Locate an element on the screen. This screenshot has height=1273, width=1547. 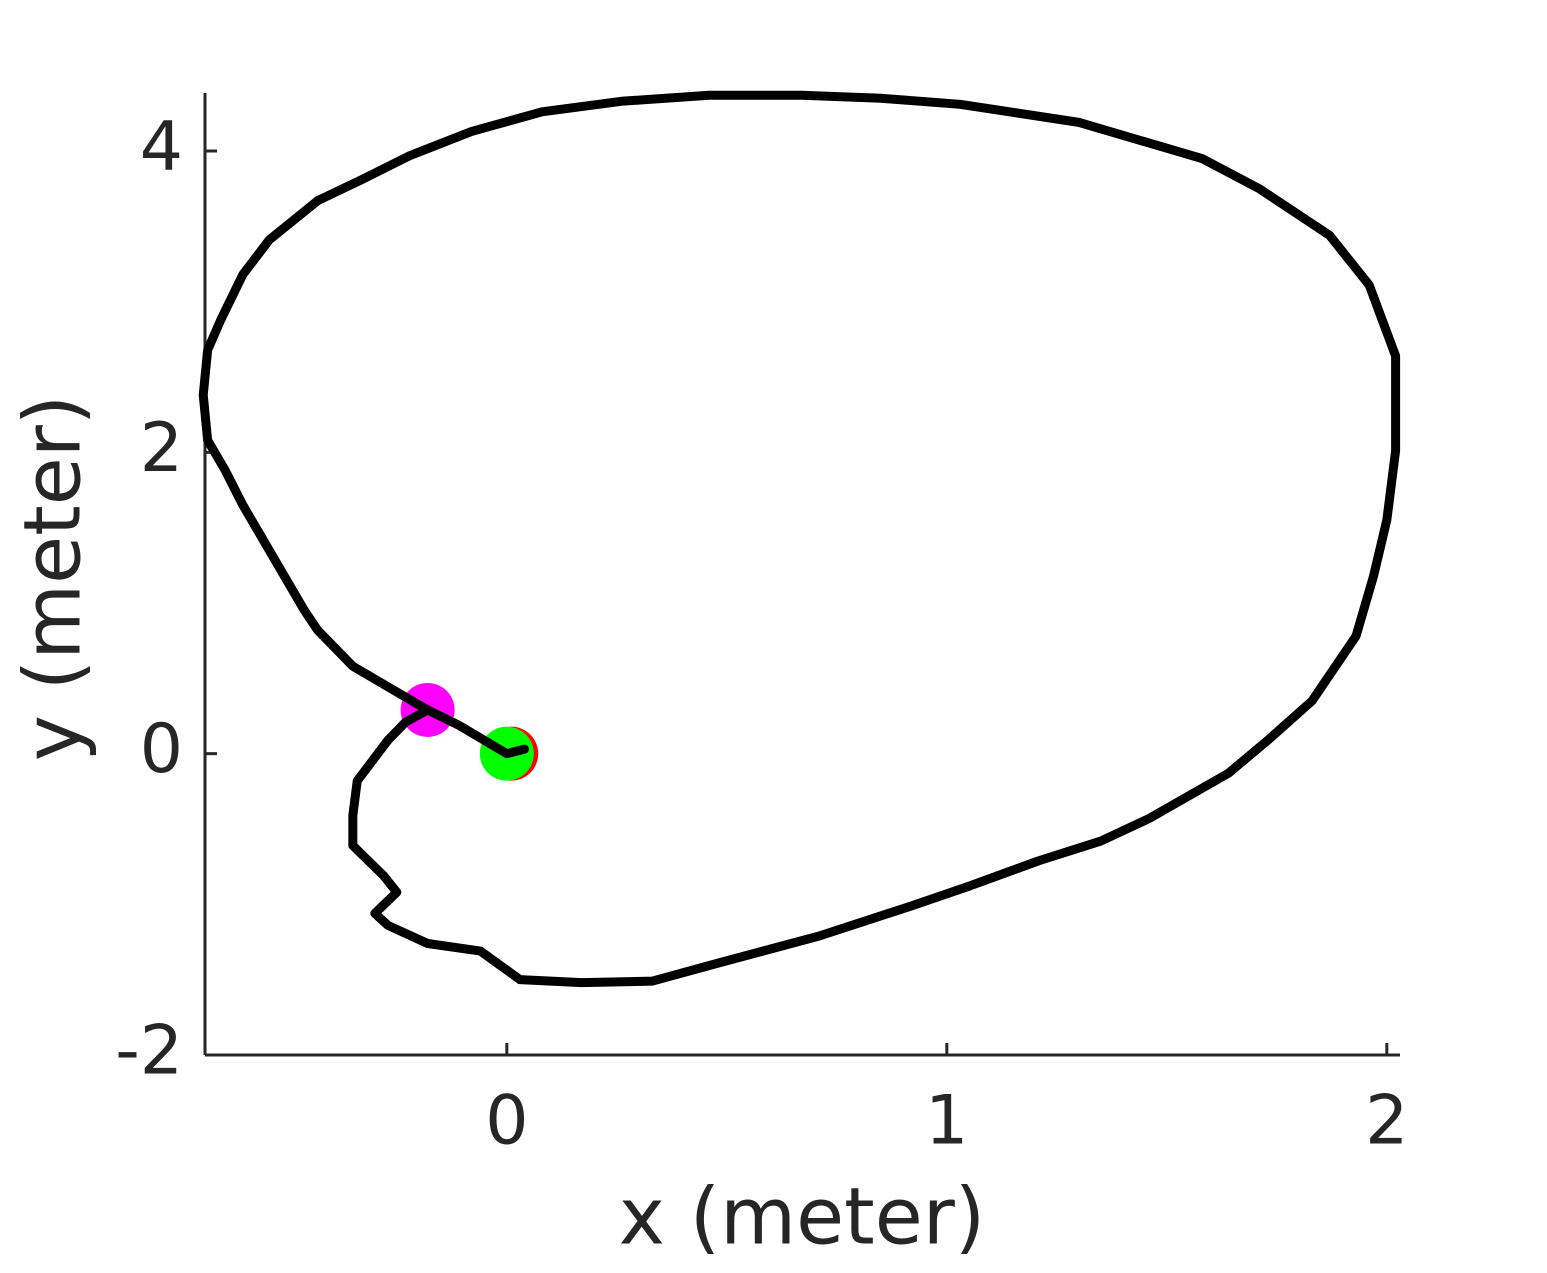
y-axis-label: y (meter) is located at coordinates (53, 578).